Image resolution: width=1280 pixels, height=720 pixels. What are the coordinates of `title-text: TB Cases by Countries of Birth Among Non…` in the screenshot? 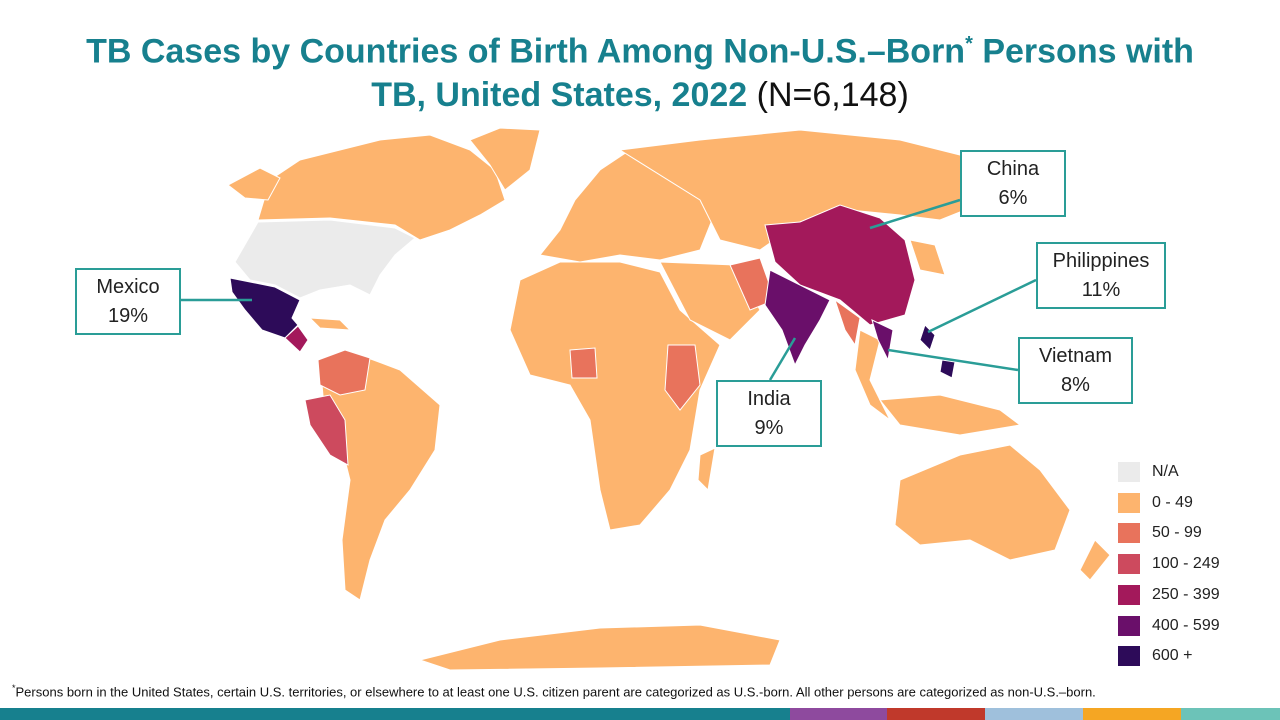 It's located at (526, 51).